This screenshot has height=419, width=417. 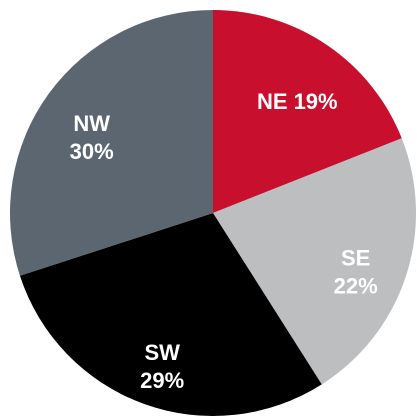 What do you see at coordinates (316, 101) in the screenshot?
I see `slice-value-label: 19%` at bounding box center [316, 101].